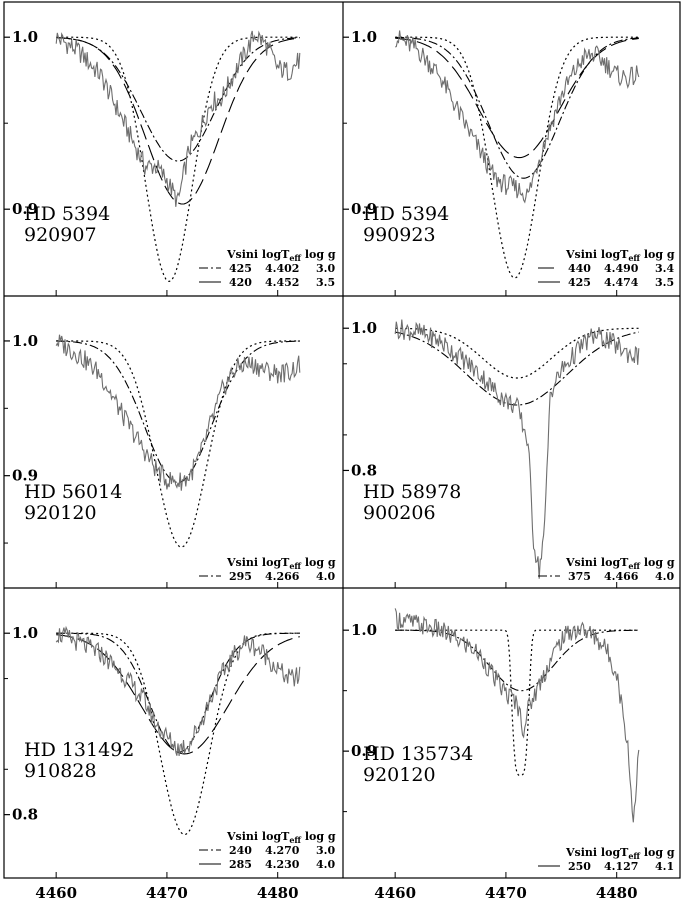 This screenshot has width=682, height=904. Describe the element at coordinates (664, 866) in the screenshot. I see `legend-logg: 4.1` at that location.